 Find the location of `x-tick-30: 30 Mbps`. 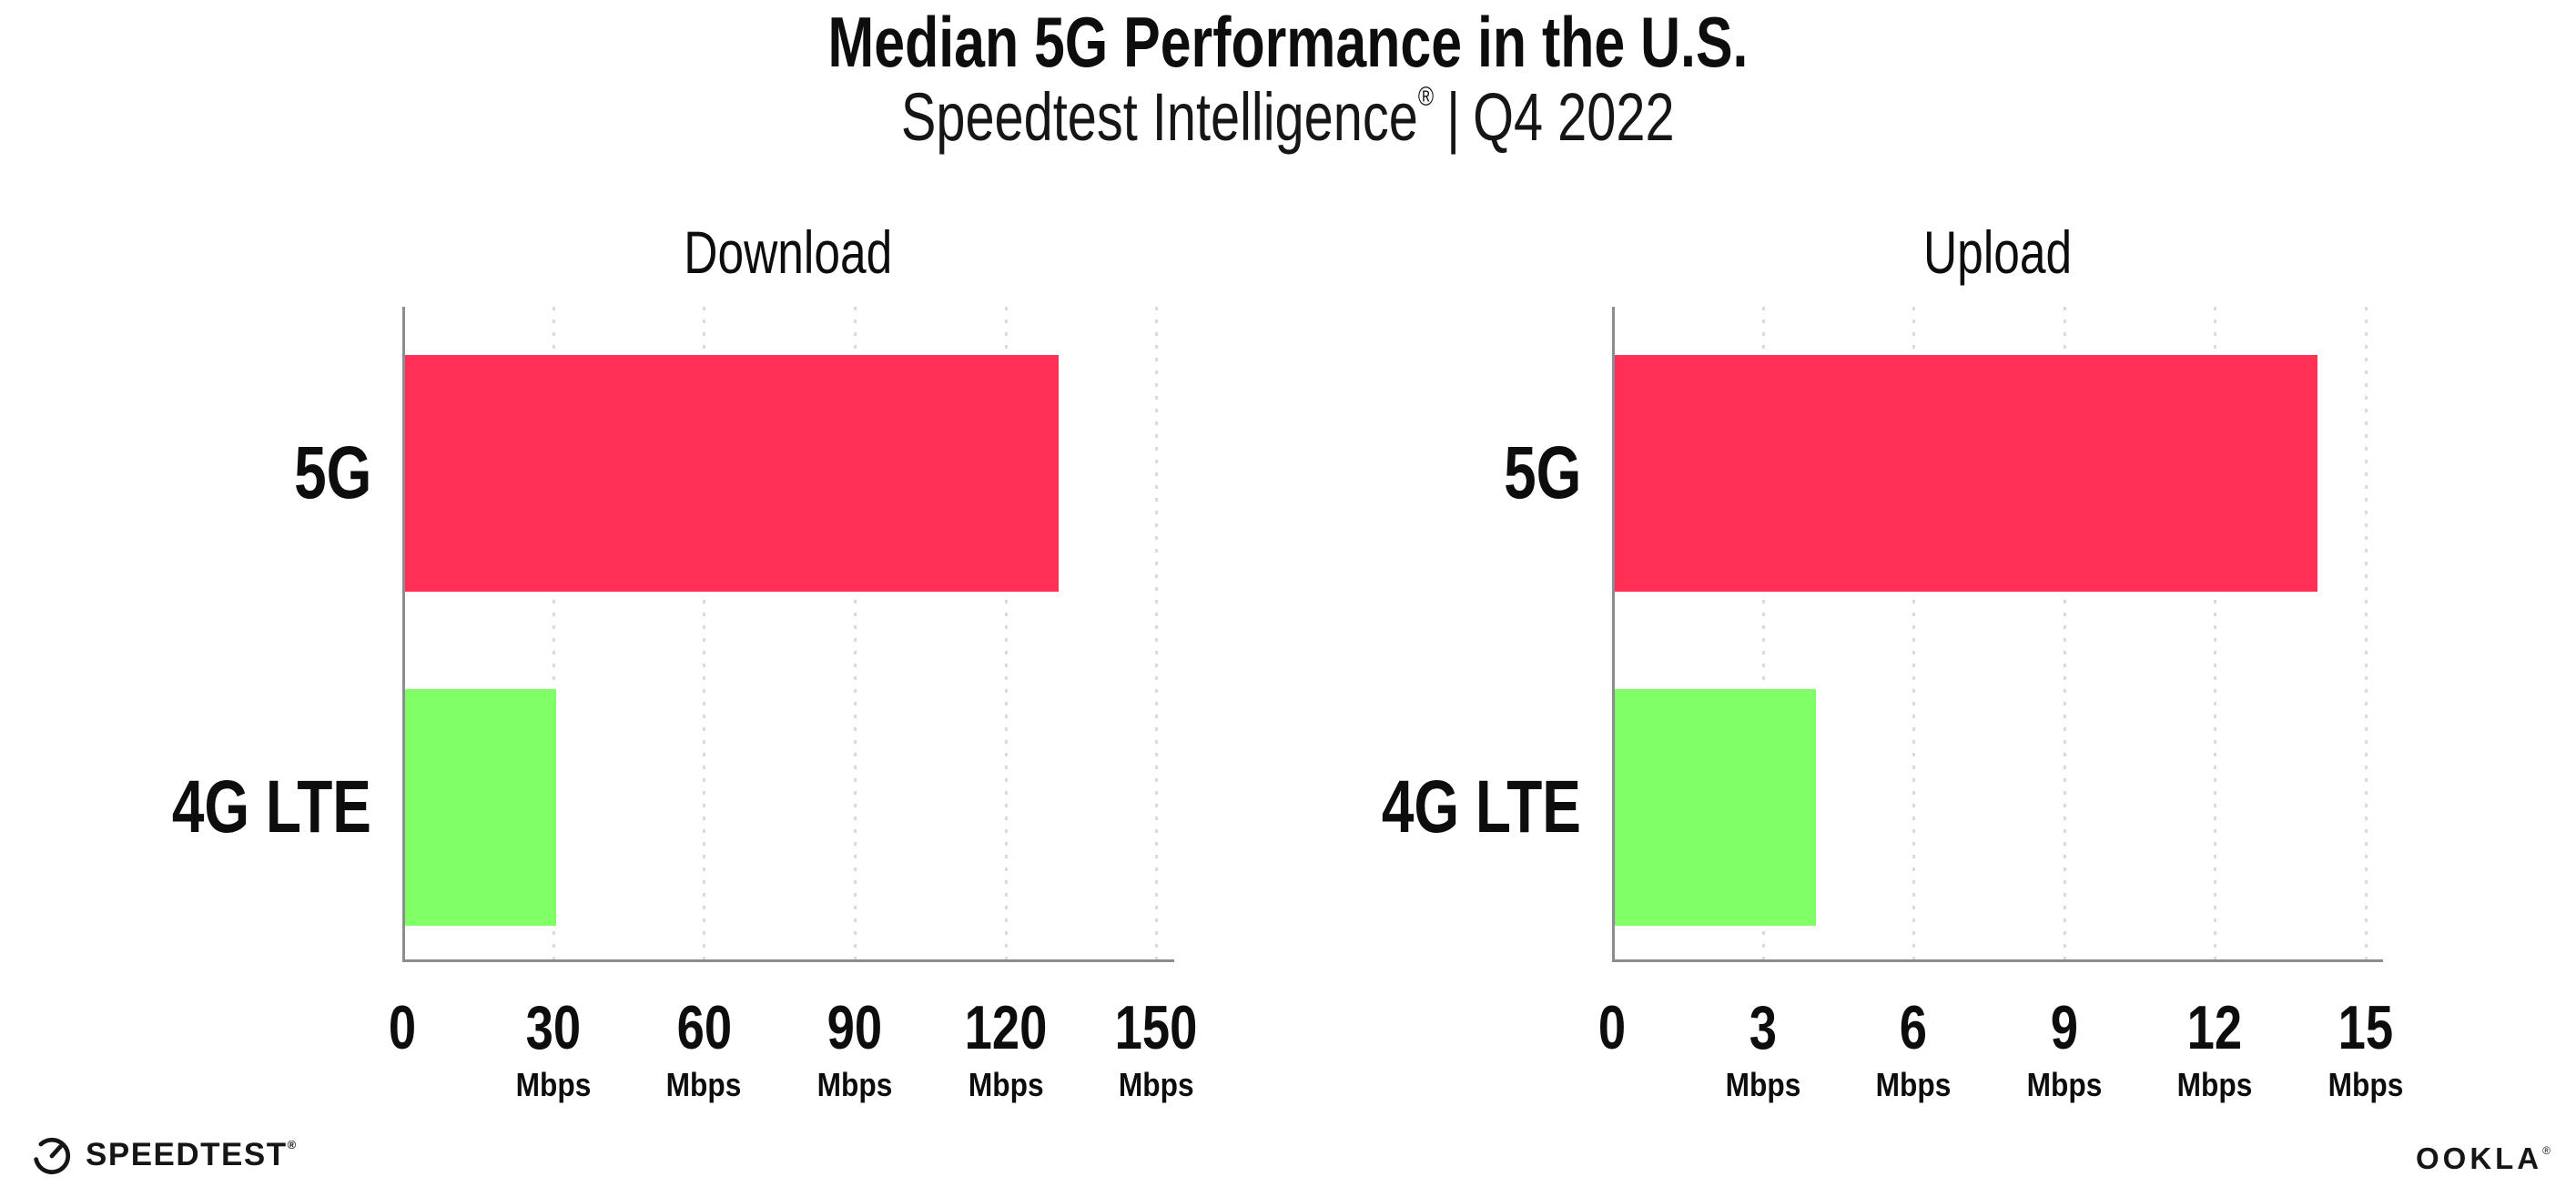

x-tick-30: 30 Mbps is located at coordinates (553, 1049).